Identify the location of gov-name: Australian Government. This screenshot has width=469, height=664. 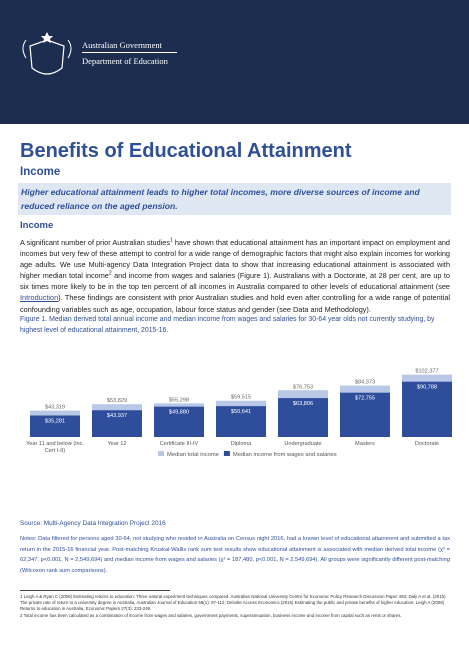
(122, 45).